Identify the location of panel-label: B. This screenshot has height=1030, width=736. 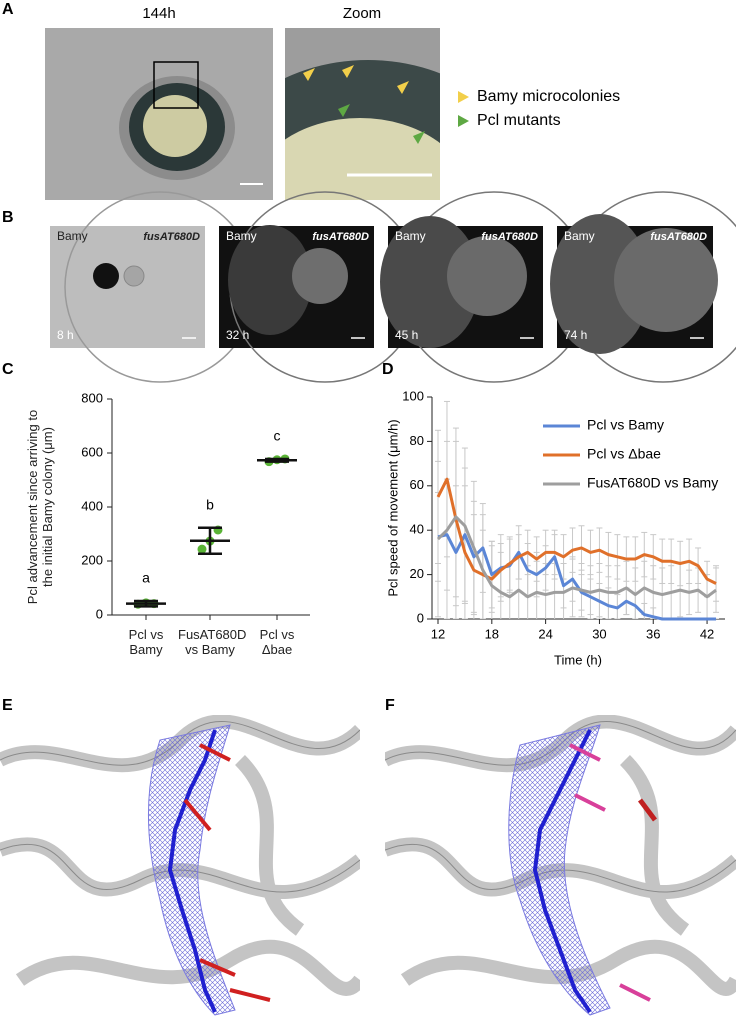
(8, 217).